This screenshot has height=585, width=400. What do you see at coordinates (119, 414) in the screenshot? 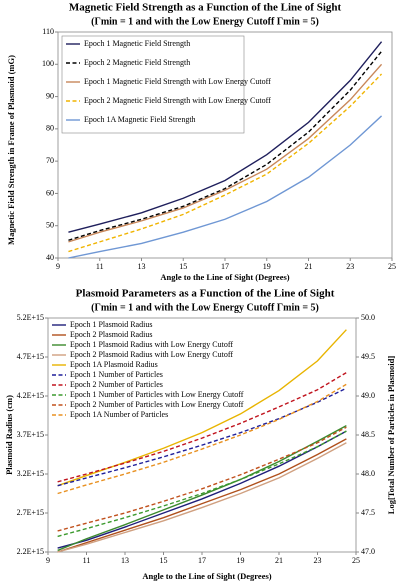
I see `legend-label: Epoch 1A Number of Particles` at bounding box center [119, 414].